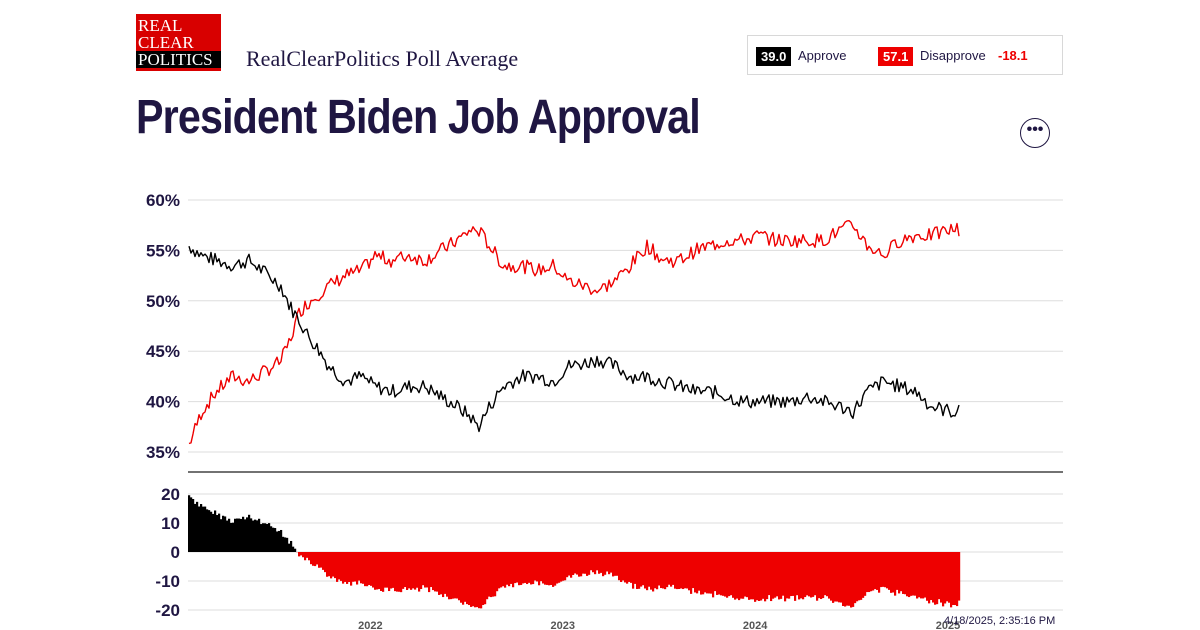 The width and height of the screenshot is (1200, 630). I want to click on x-tick-label: 2025, so click(948, 625).